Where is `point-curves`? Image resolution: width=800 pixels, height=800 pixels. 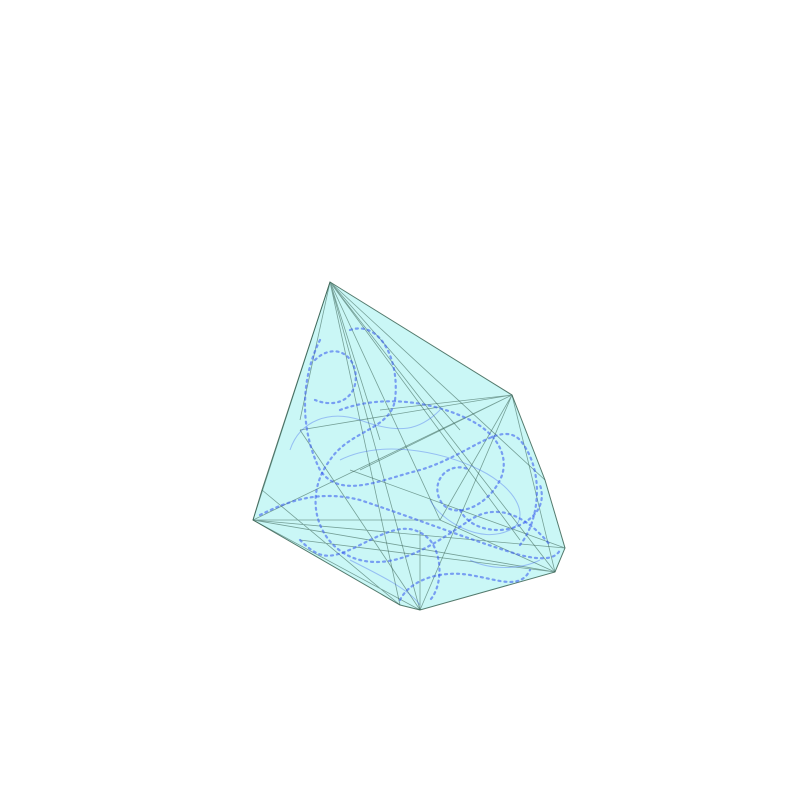
point-curves is located at coordinates (410, 464).